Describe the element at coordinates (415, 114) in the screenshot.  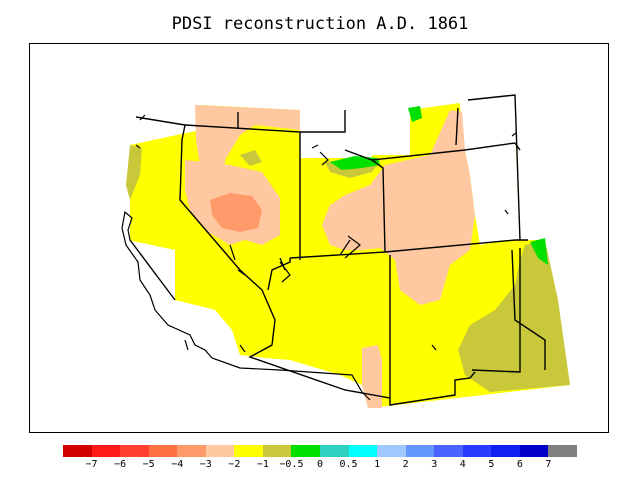
I see `field-green-montana` at that location.